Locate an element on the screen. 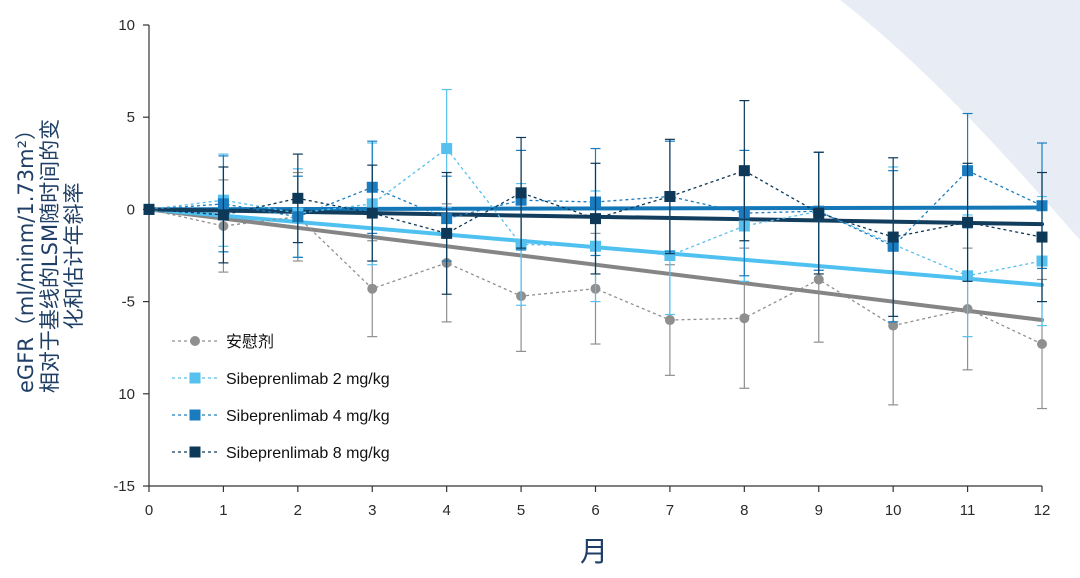  background-wave is located at coordinates (960, 120).